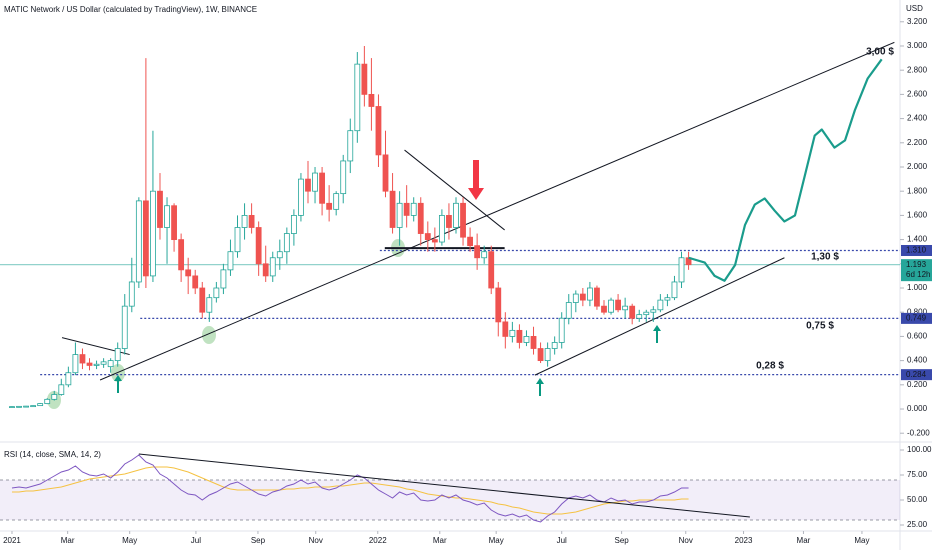 The image size is (932, 550). What do you see at coordinates (880, 52) in the screenshot?
I see `annotation: 3,00 $` at bounding box center [880, 52].